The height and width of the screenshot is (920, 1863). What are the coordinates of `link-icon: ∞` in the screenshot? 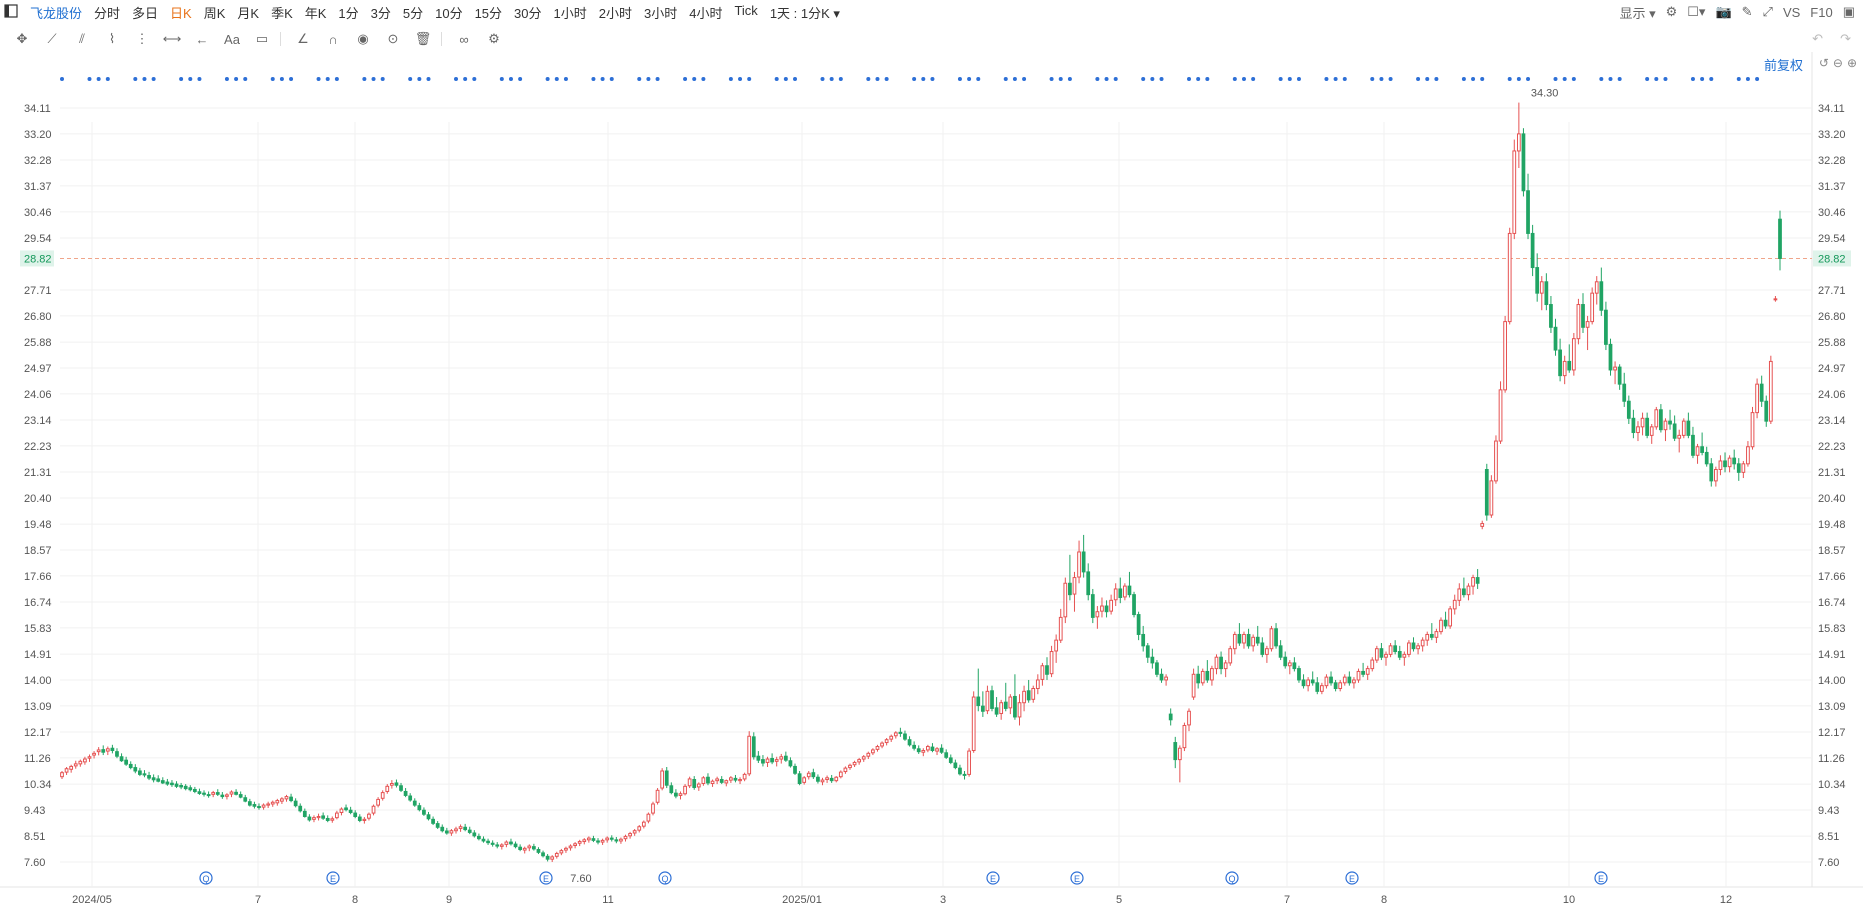 It's located at (464, 39).